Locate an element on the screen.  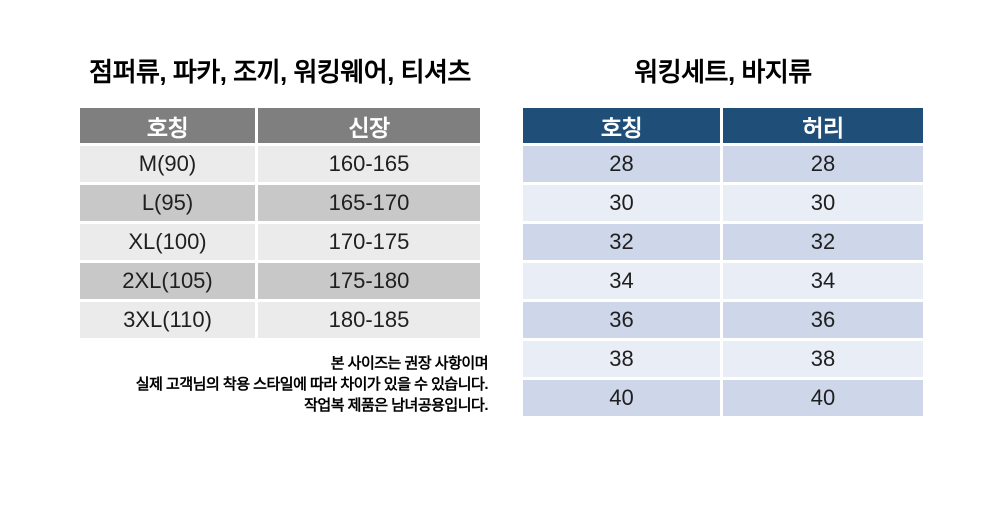
table-cell-waist: 38 is located at coordinates (823, 359).